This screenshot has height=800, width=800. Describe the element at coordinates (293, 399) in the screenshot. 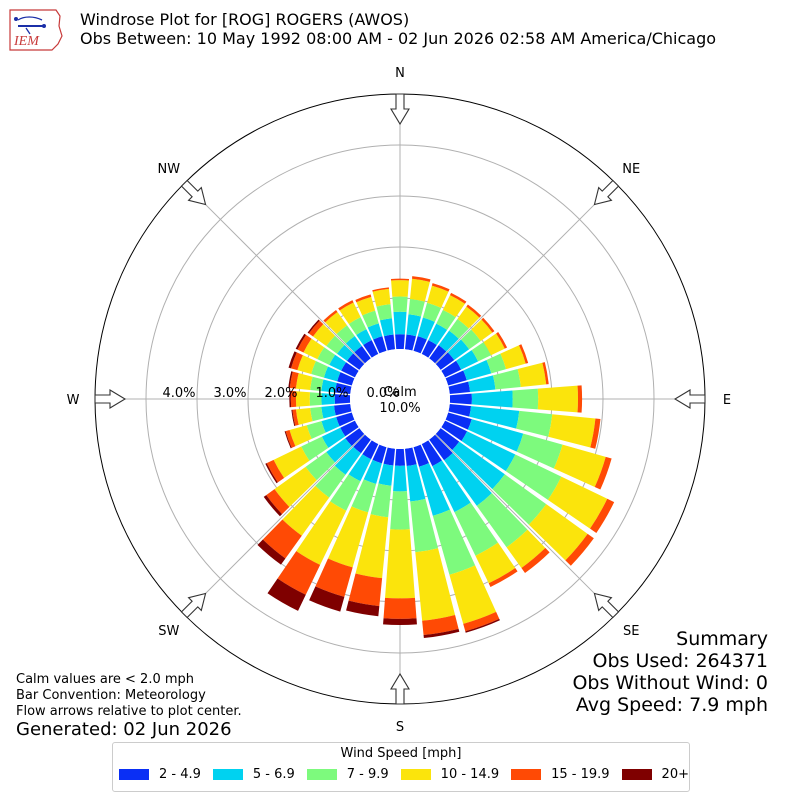

I see `bar-segment-270-bin4` at that location.